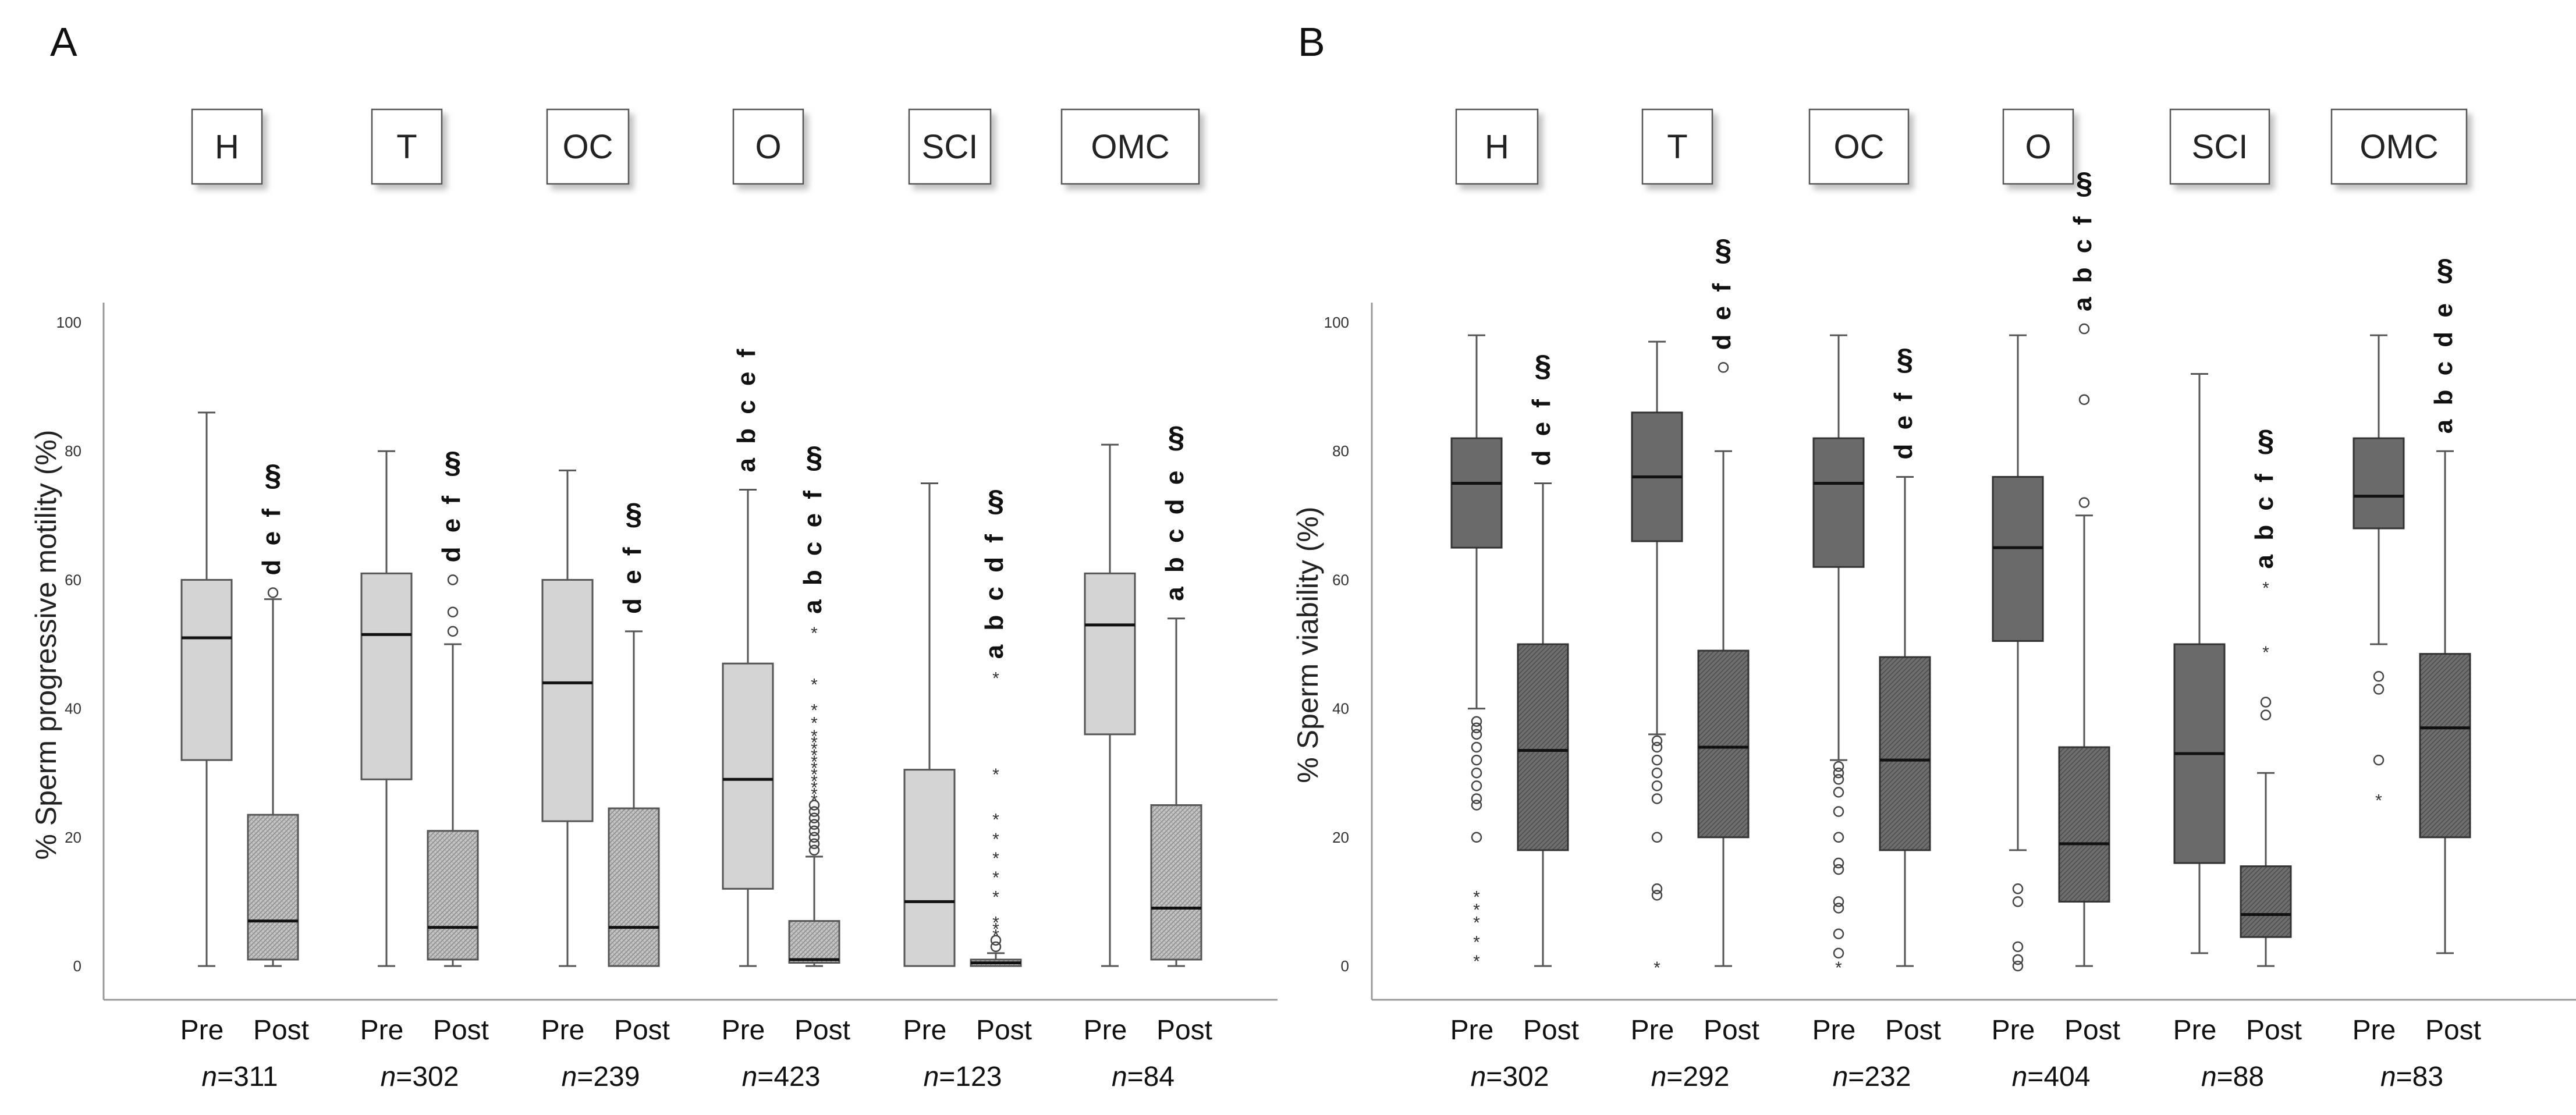  What do you see at coordinates (73, 579) in the screenshot?
I see `y-tick-label: 60` at bounding box center [73, 579].